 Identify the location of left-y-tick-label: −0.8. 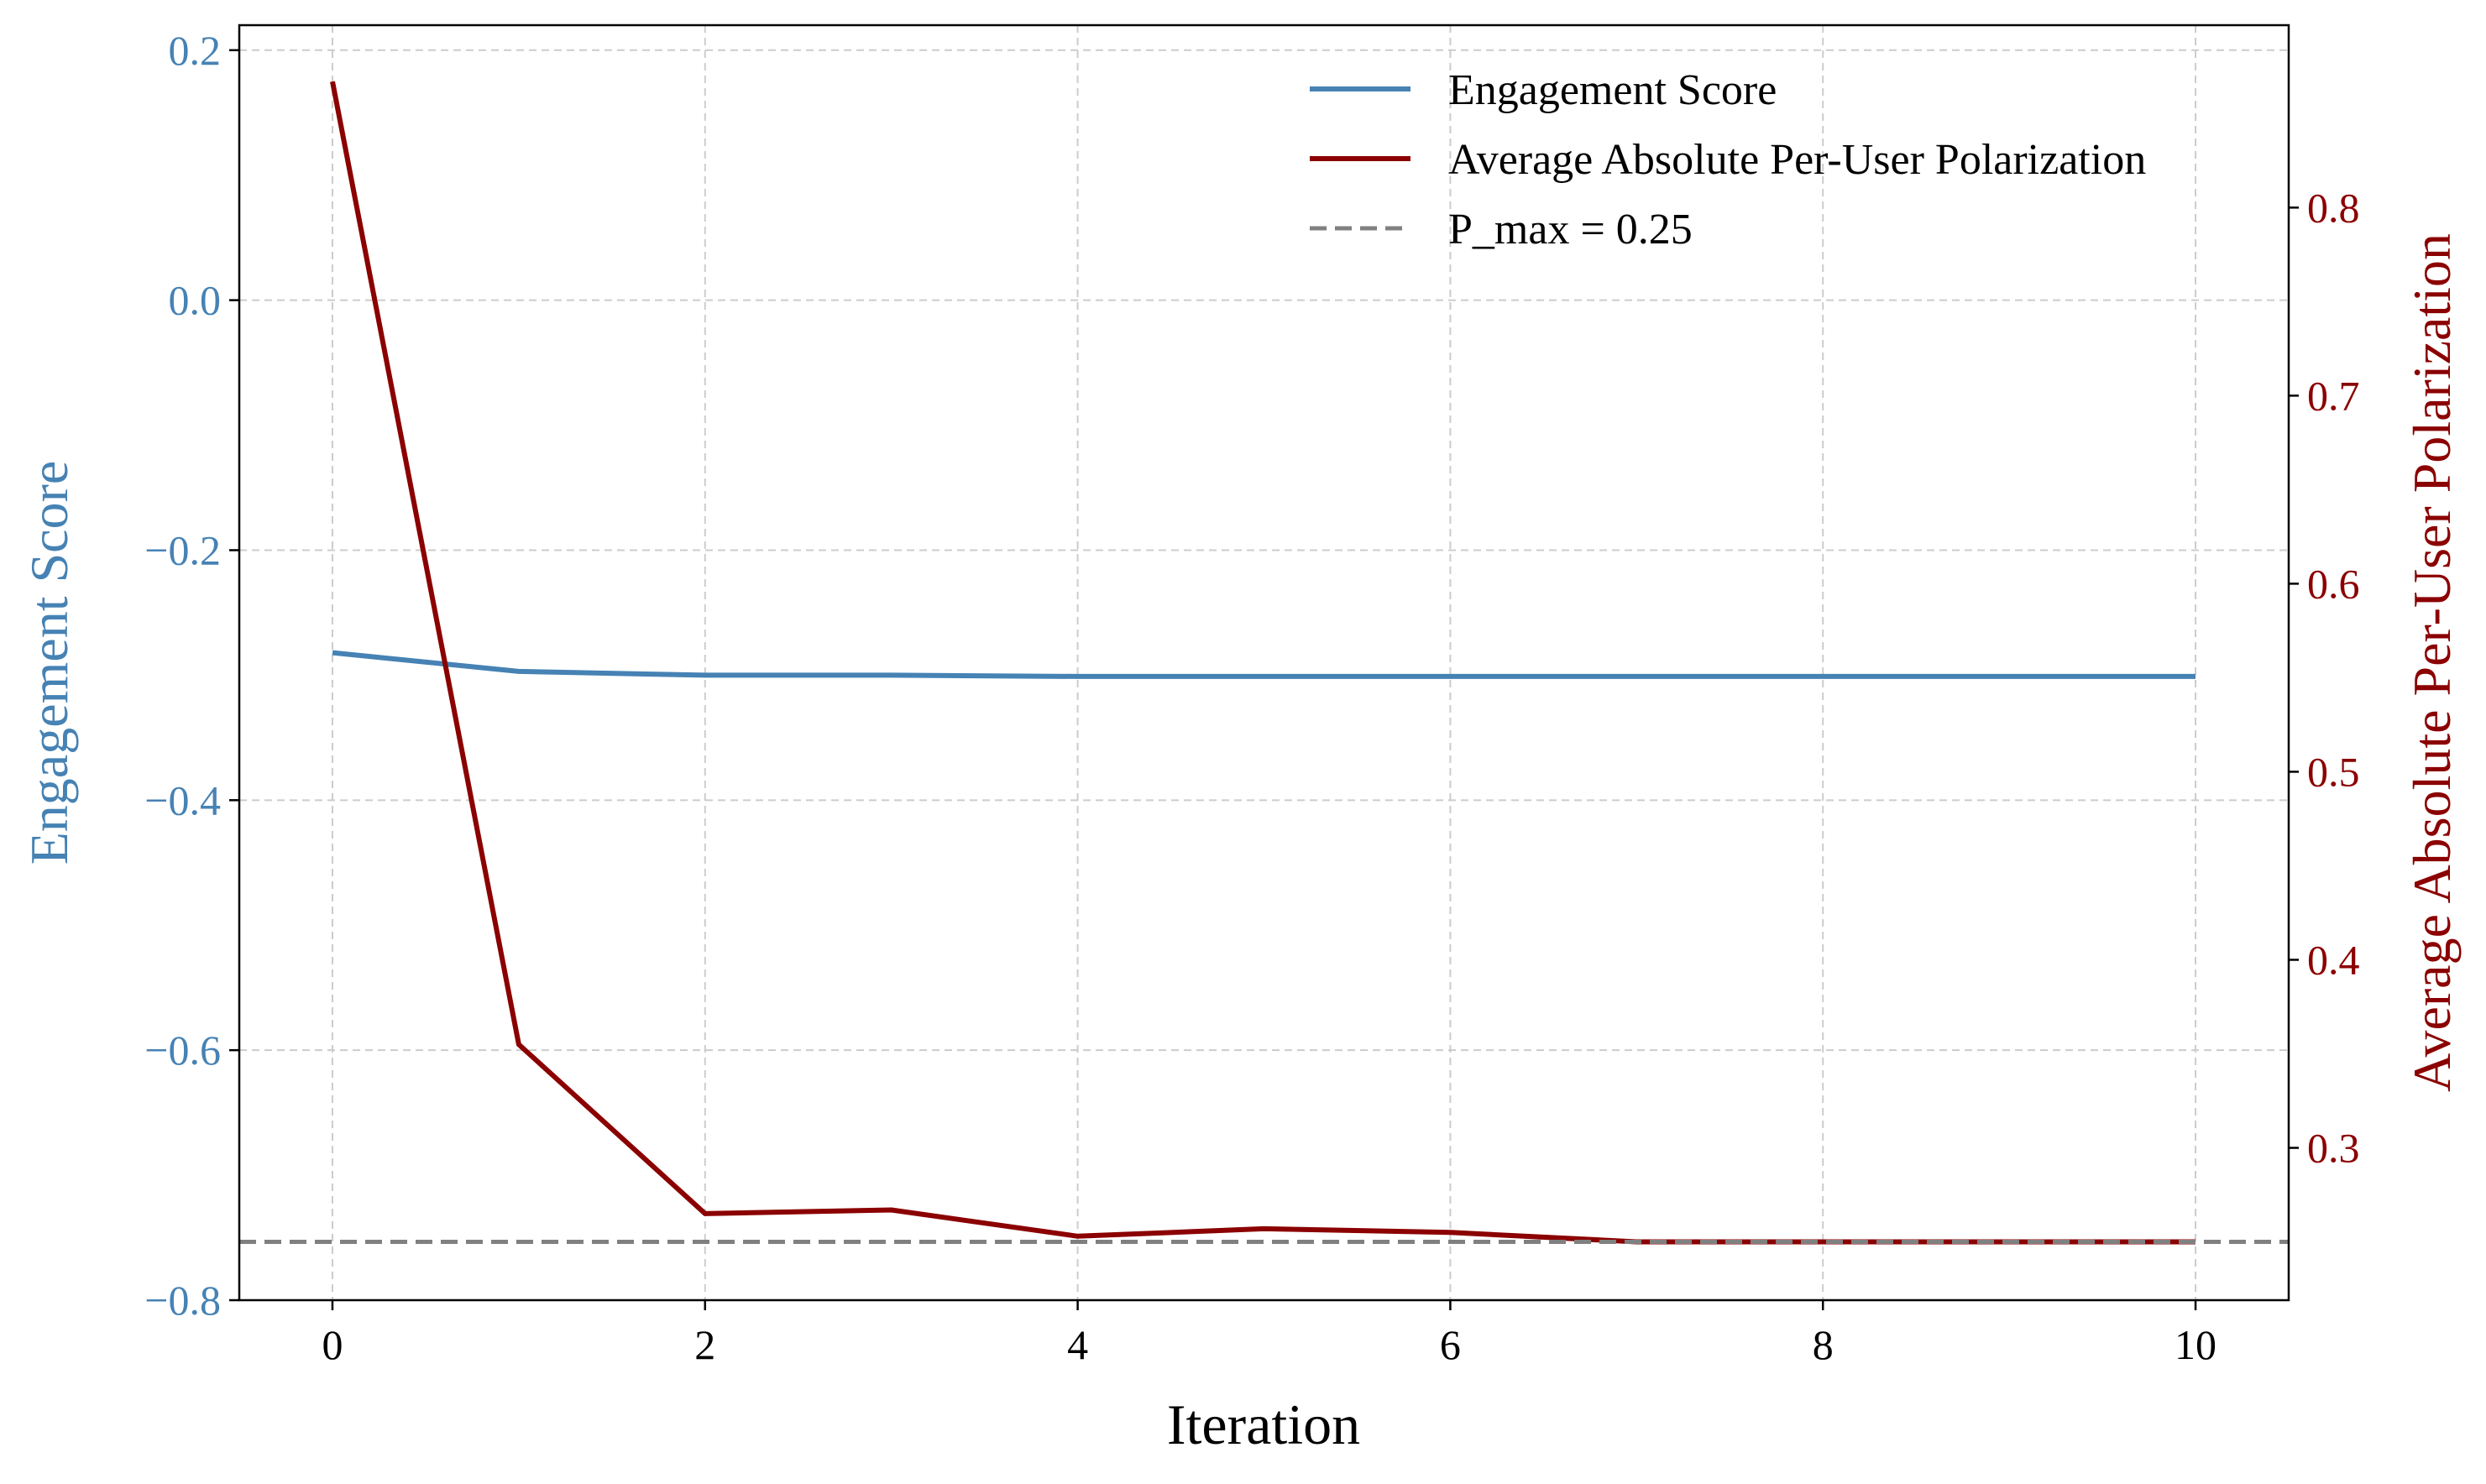
(182, 1300).